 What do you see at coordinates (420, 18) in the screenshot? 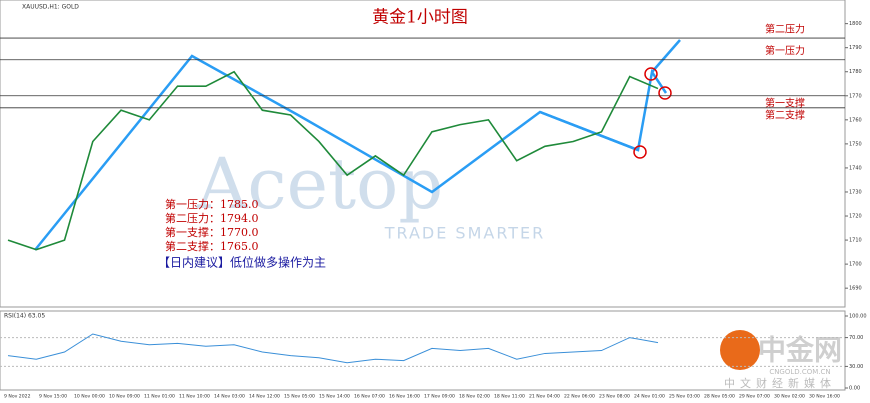
I see `chart-title: 黄金1小时图` at bounding box center [420, 18].